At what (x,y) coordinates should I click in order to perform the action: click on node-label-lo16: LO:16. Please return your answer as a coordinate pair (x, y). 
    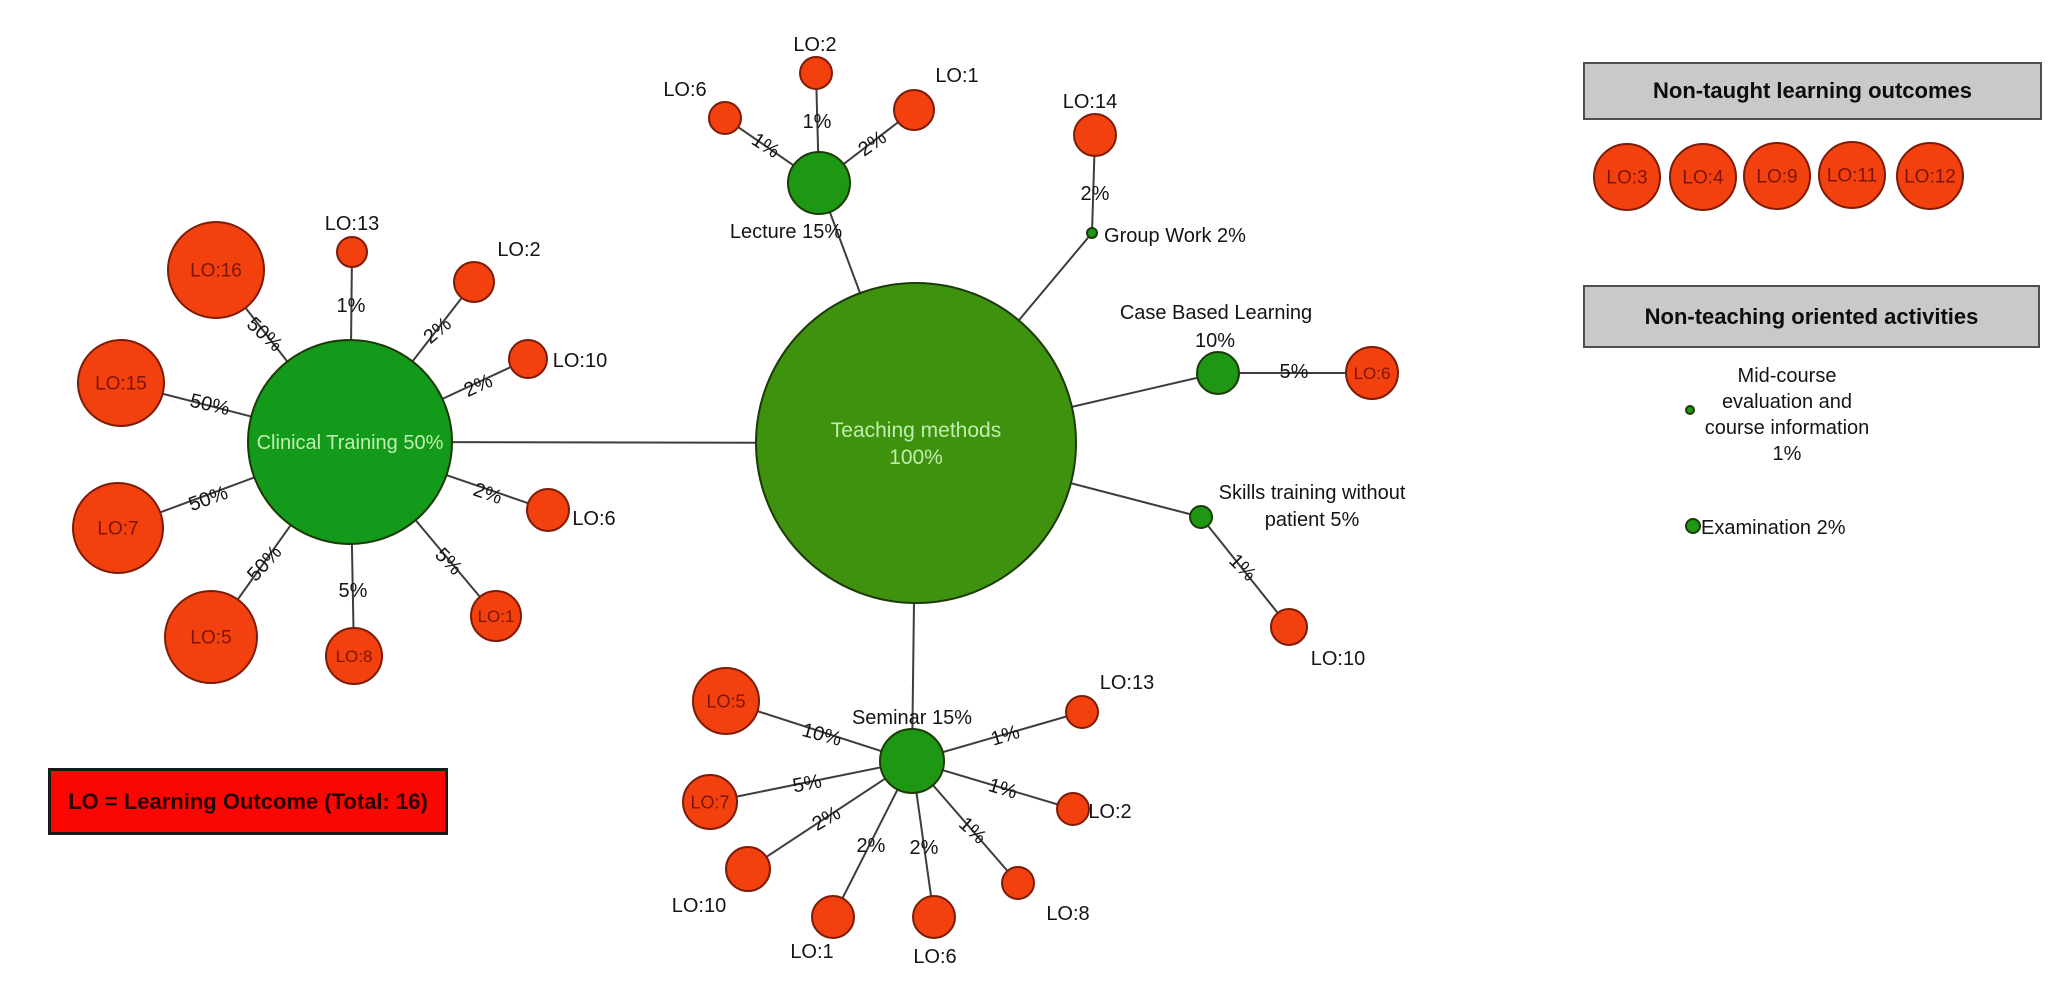
    Looking at the image, I should click on (216, 271).